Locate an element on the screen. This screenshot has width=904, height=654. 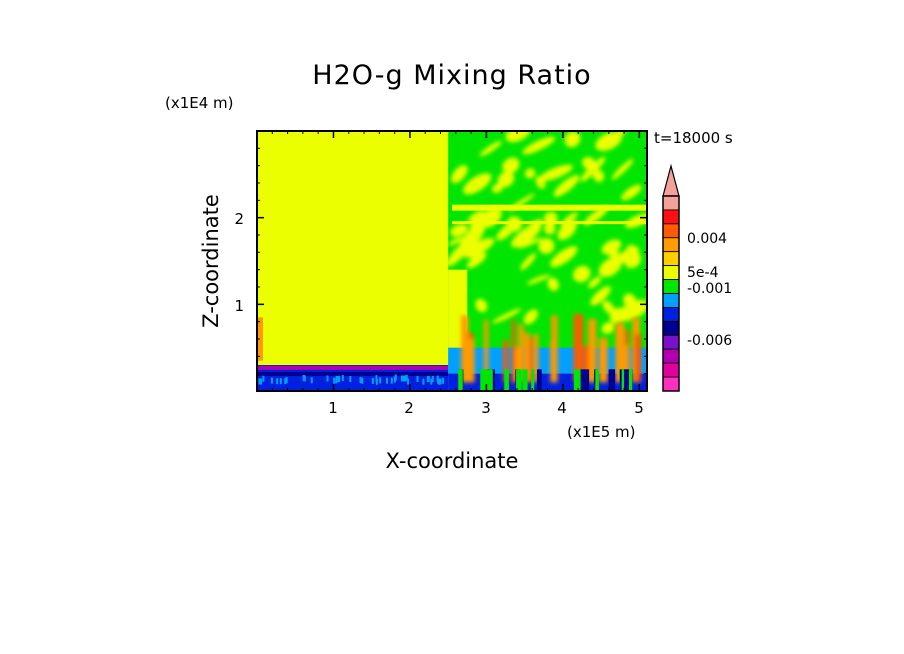
x-axis-title: X-coordinate is located at coordinates (452, 461).